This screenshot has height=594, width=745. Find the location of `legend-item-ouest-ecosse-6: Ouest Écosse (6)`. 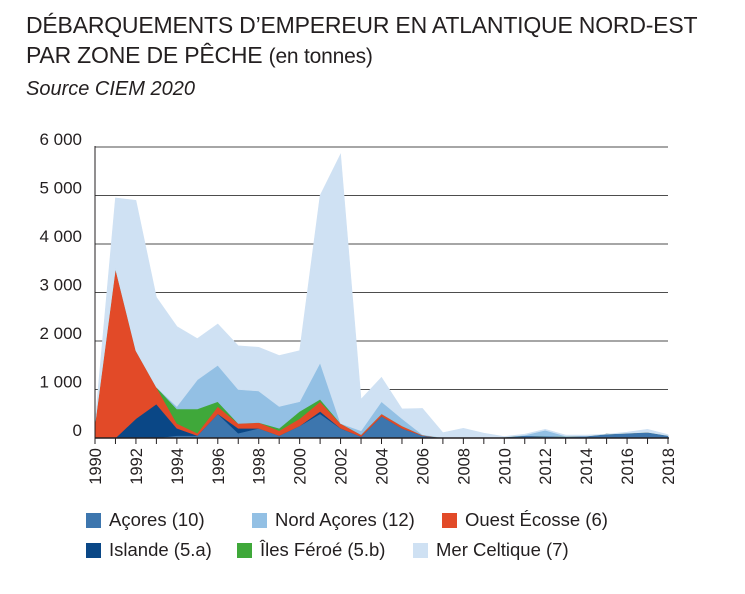

legend-item-ouest-ecosse-6: Ouest Écosse (6) is located at coordinates (525, 520).